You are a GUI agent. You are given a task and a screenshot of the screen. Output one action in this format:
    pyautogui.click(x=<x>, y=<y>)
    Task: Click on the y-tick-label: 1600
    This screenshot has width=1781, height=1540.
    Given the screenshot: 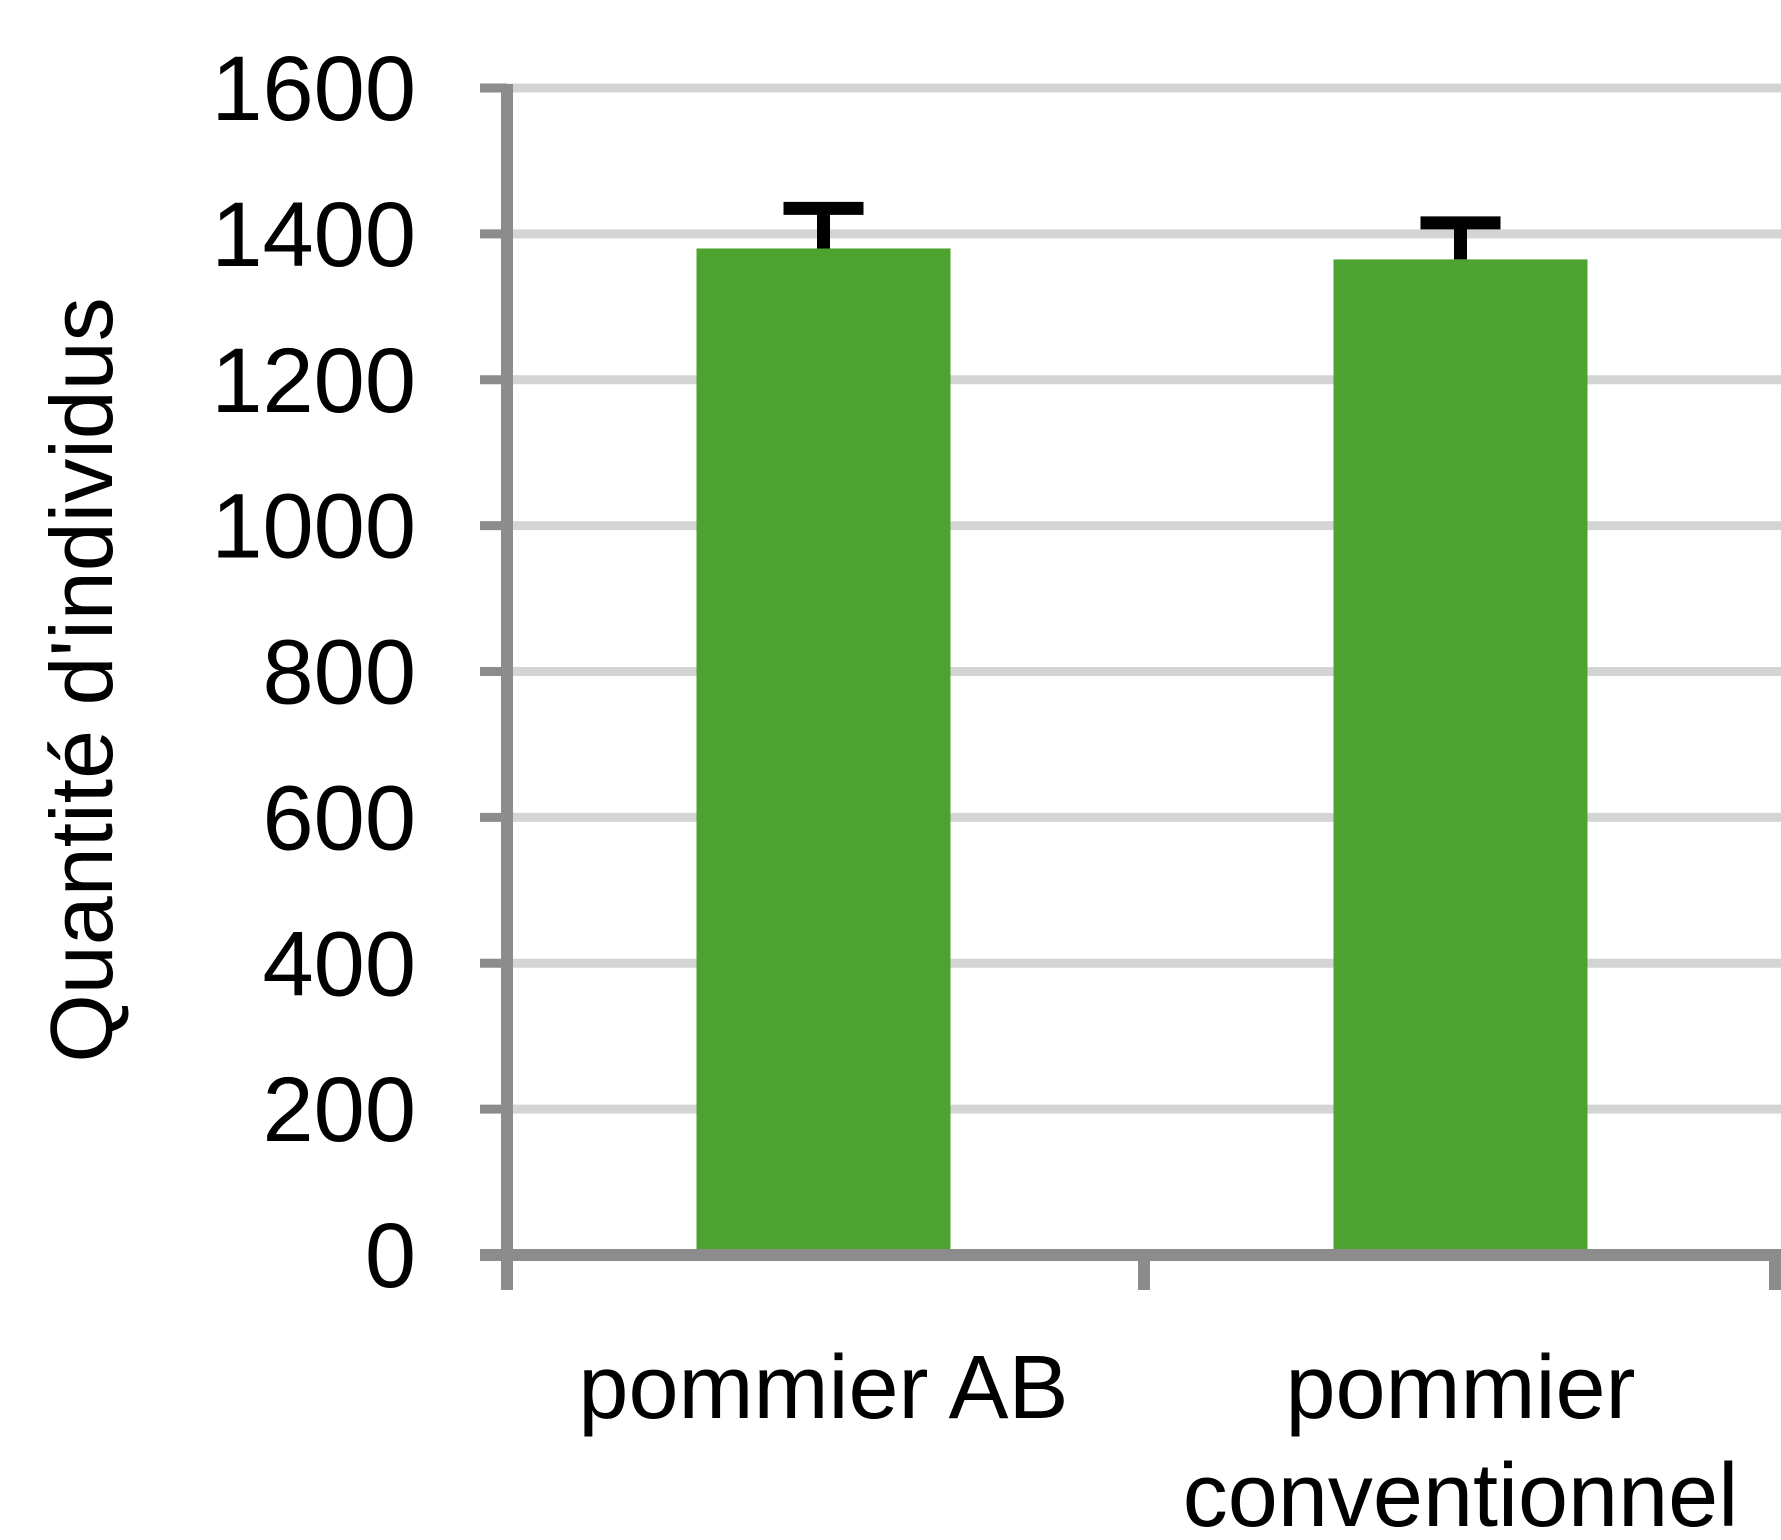 What is the action you would take?
    pyautogui.click(x=313, y=89)
    